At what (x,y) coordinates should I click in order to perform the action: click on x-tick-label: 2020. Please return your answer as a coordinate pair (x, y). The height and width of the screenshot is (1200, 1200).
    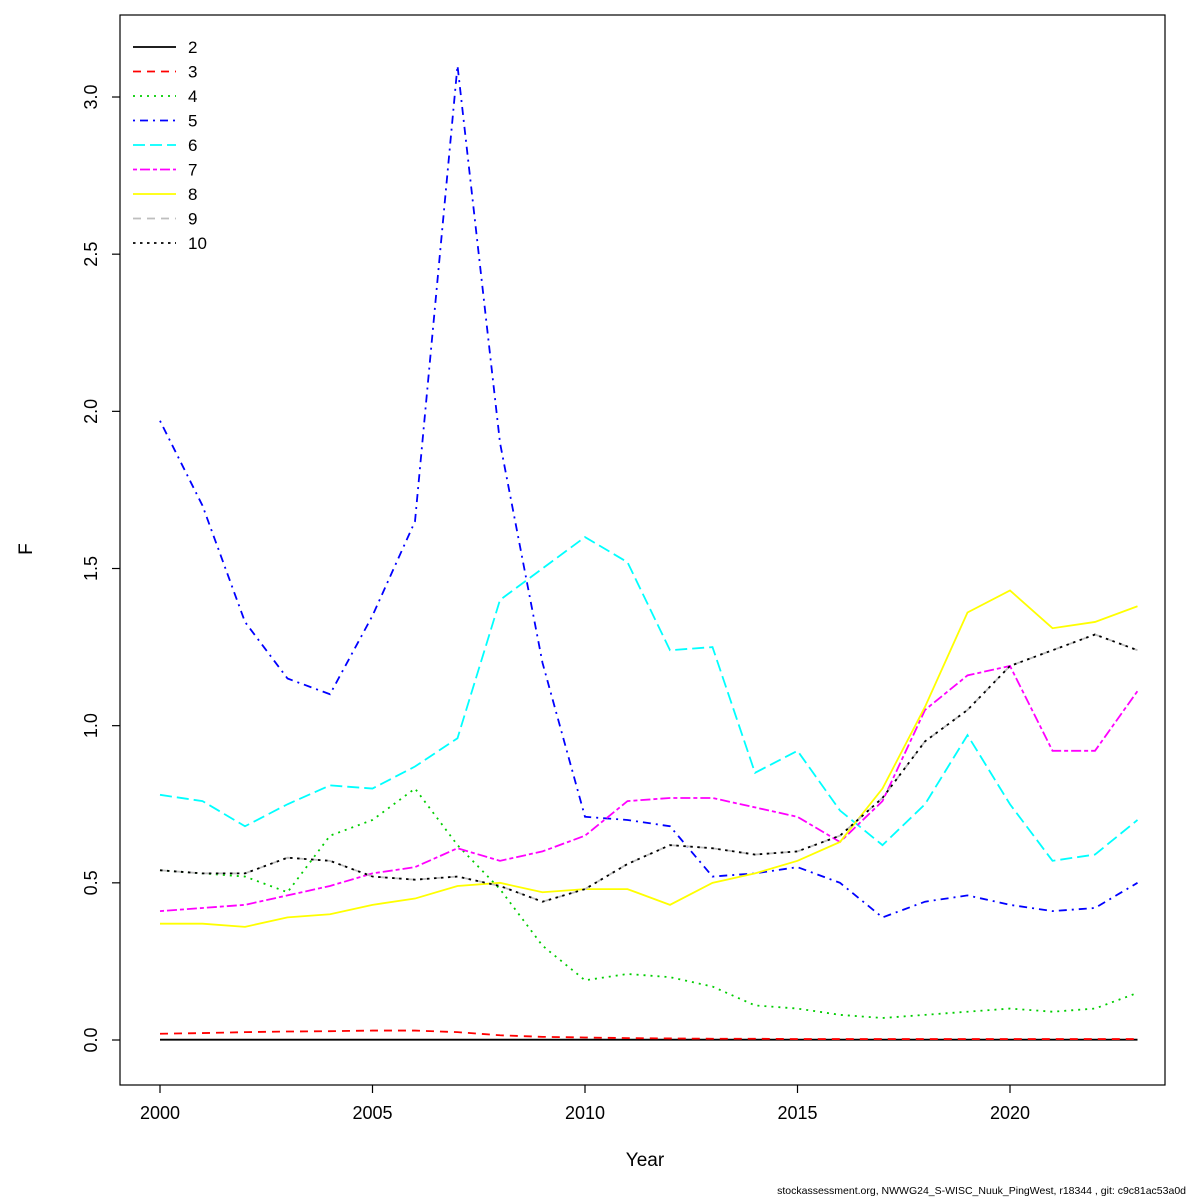
    Looking at the image, I should click on (1010, 1113).